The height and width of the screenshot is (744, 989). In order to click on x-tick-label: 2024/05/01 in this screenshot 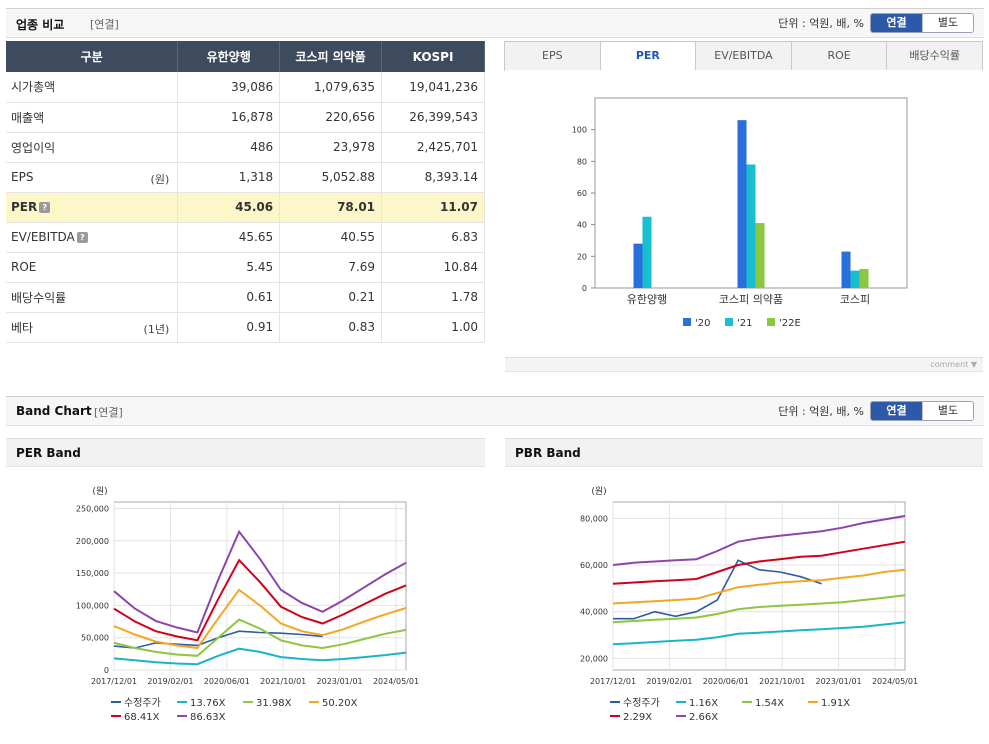, I will do `click(396, 681)`.